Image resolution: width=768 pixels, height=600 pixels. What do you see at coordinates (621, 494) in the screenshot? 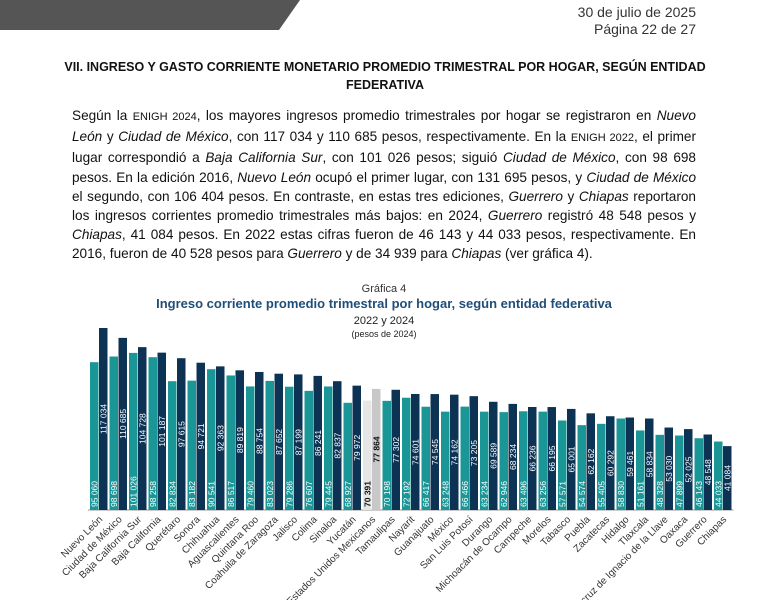
I see `data-label-2022: 58 830` at bounding box center [621, 494].